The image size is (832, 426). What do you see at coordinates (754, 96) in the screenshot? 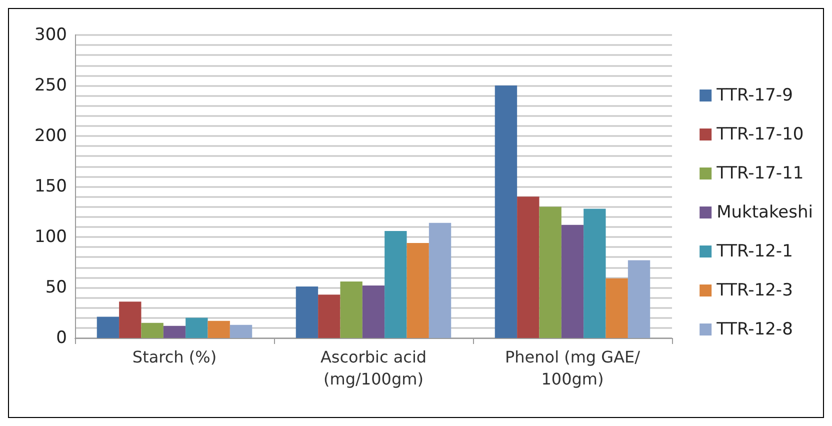
I see `legend-label: TTR-17-9` at bounding box center [754, 96].